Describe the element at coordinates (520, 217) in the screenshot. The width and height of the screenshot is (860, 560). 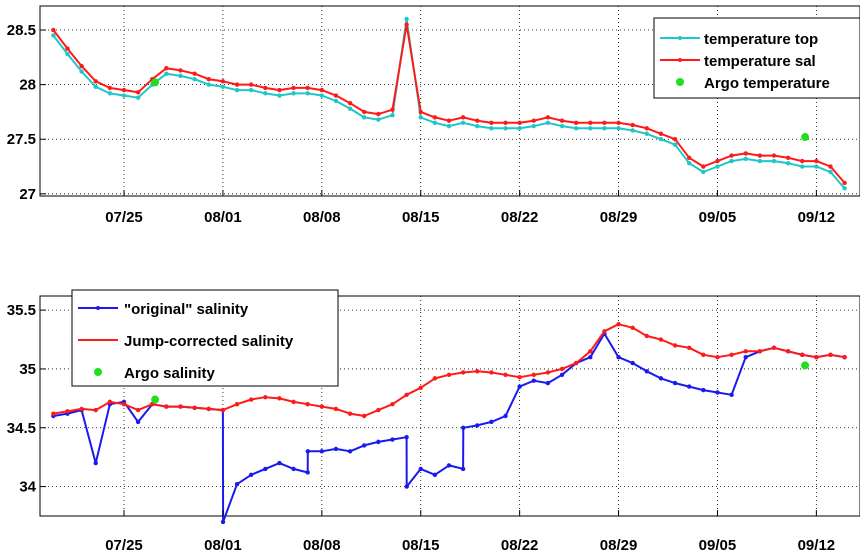
I see `temperature-x-tick-label: 08/22` at that location.